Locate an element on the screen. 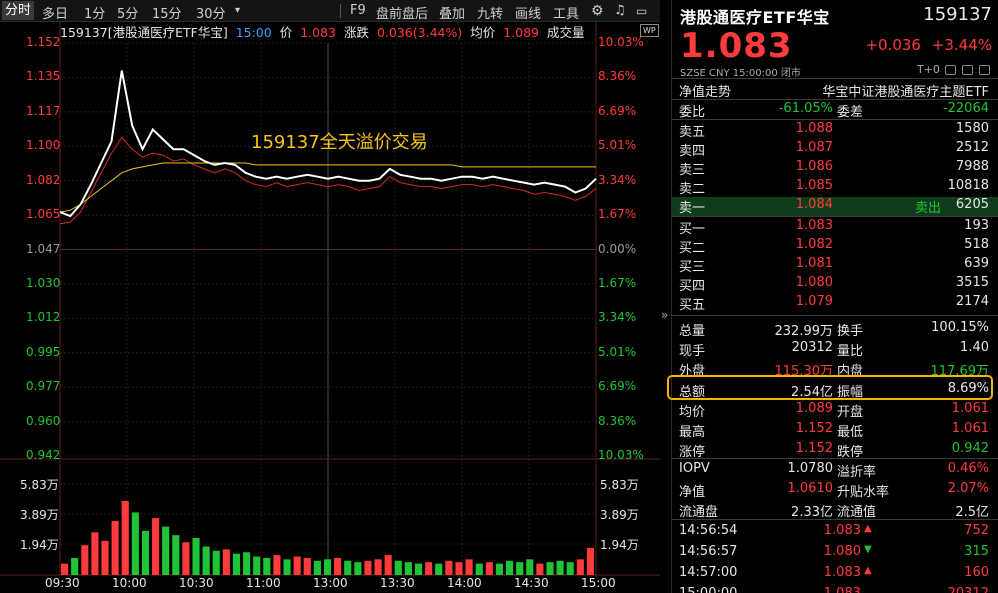 The width and height of the screenshot is (998, 593). y-tick-label: 1.030 is located at coordinates (43, 282).